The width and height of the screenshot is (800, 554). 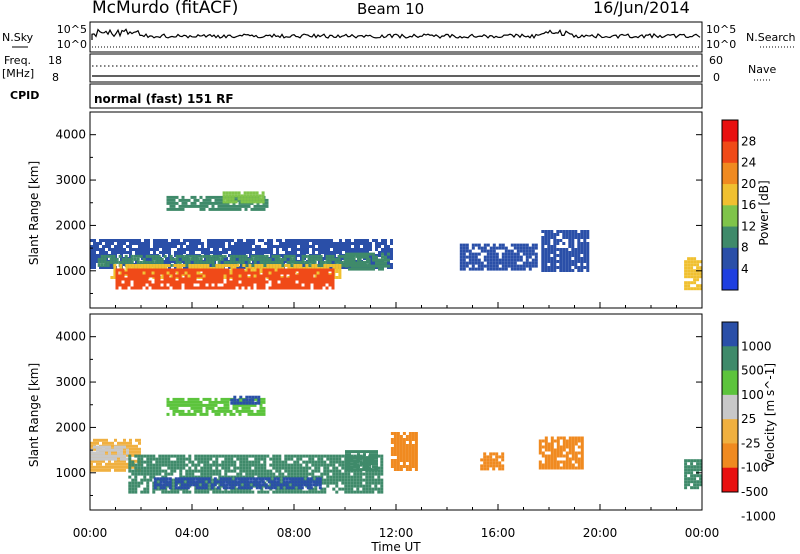 What do you see at coordinates (389, 68) in the screenshot?
I see `freq-panel: Freq. [MHz] 18 8 60 0 Nave` at bounding box center [389, 68].